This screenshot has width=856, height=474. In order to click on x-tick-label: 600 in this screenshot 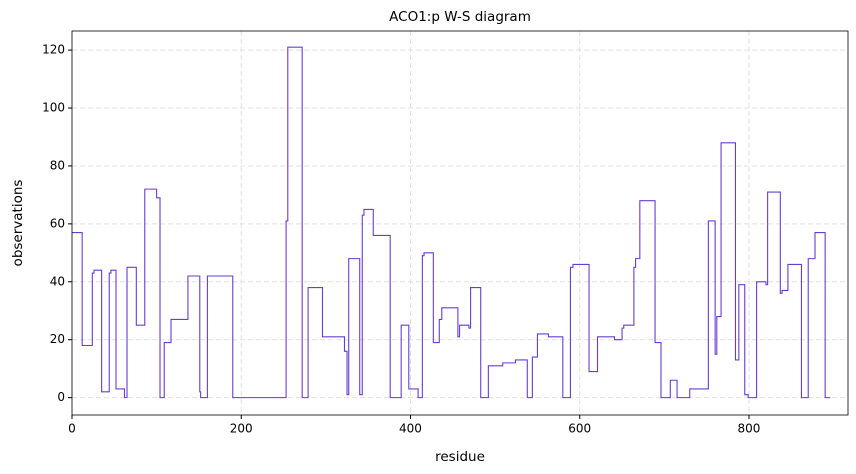, I will do `click(579, 429)`.